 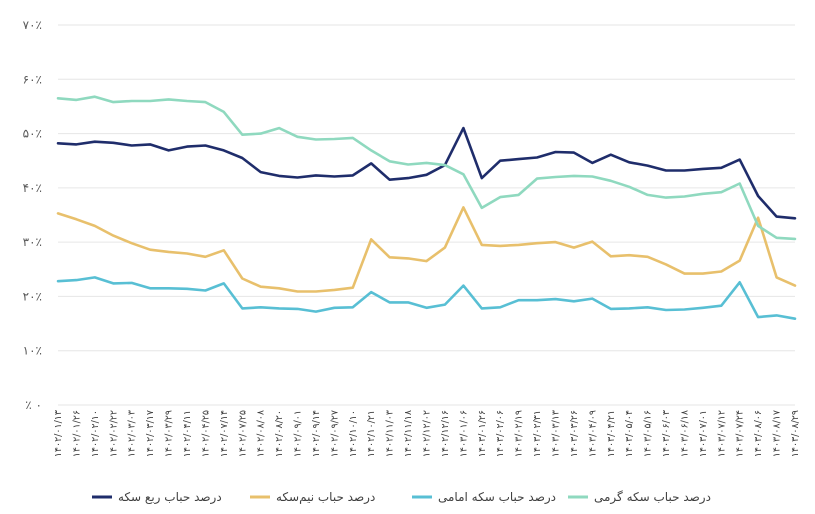 I want to click on legend-item: درصد حباب سکه امامی, so click(x=484, y=497).